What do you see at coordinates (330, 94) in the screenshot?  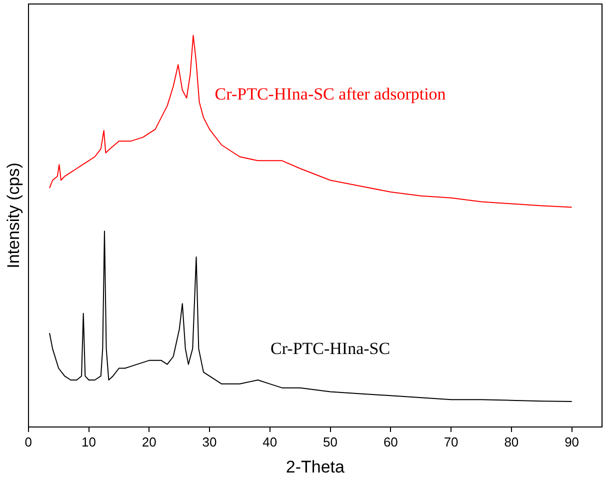 I see `series-label: Cr-PTC-HIna-SC after adsorption` at bounding box center [330, 94].